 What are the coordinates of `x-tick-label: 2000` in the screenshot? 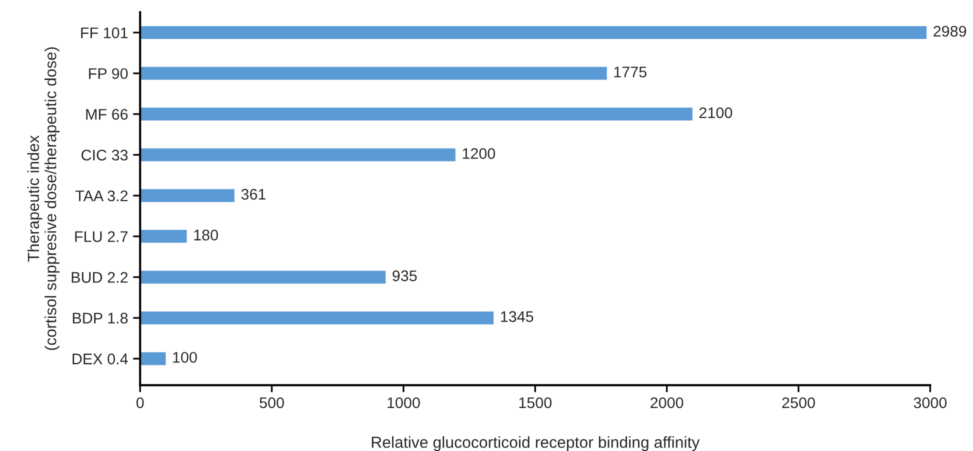 It's located at (667, 402).